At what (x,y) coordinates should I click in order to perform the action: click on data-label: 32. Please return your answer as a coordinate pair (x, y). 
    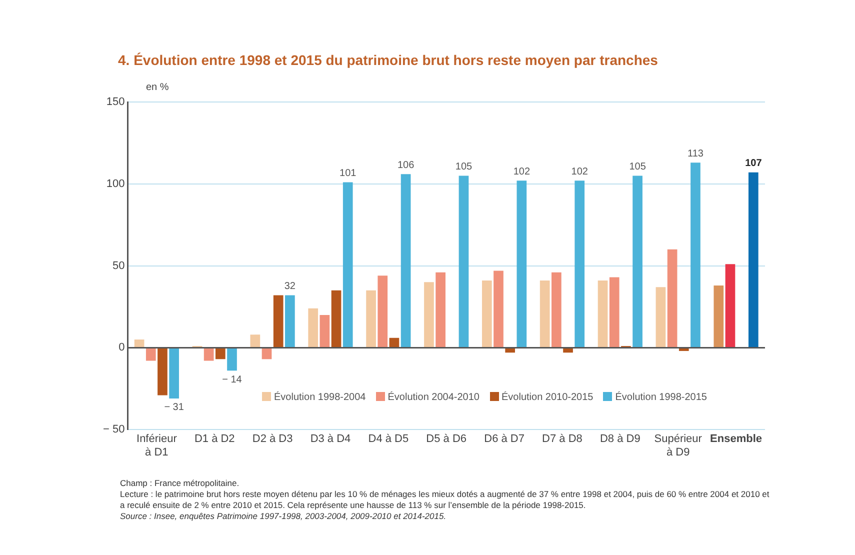
    Looking at the image, I should click on (290, 286).